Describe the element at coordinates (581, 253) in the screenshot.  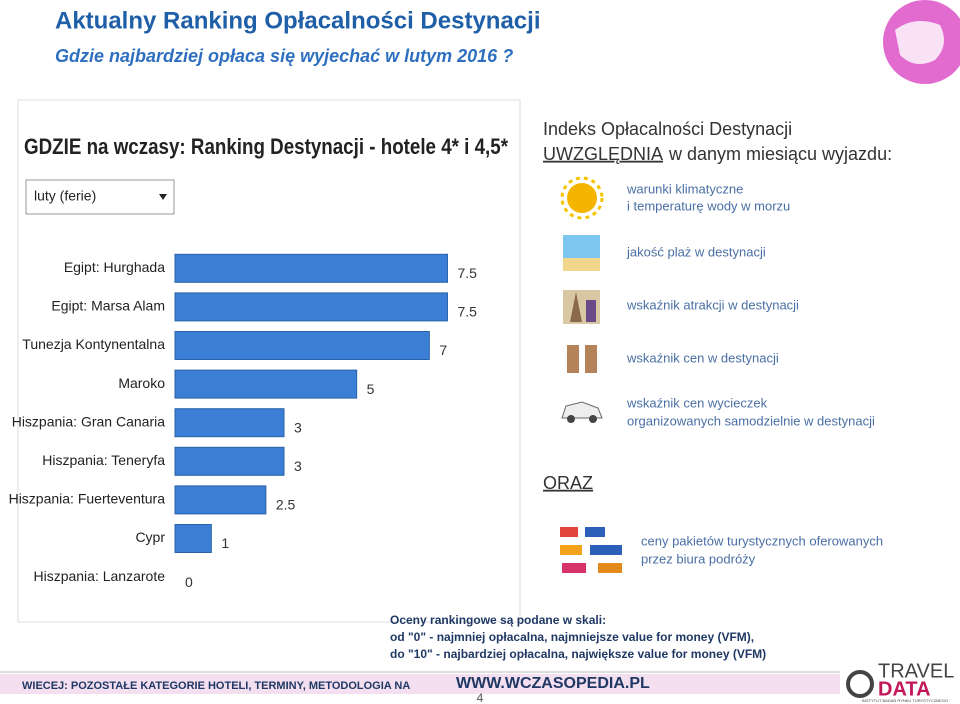
I see `icon-beach` at that location.